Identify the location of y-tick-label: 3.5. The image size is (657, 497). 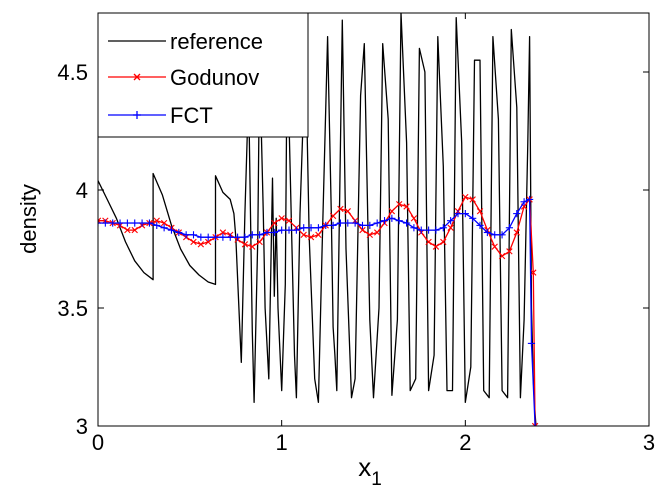
(72, 308).